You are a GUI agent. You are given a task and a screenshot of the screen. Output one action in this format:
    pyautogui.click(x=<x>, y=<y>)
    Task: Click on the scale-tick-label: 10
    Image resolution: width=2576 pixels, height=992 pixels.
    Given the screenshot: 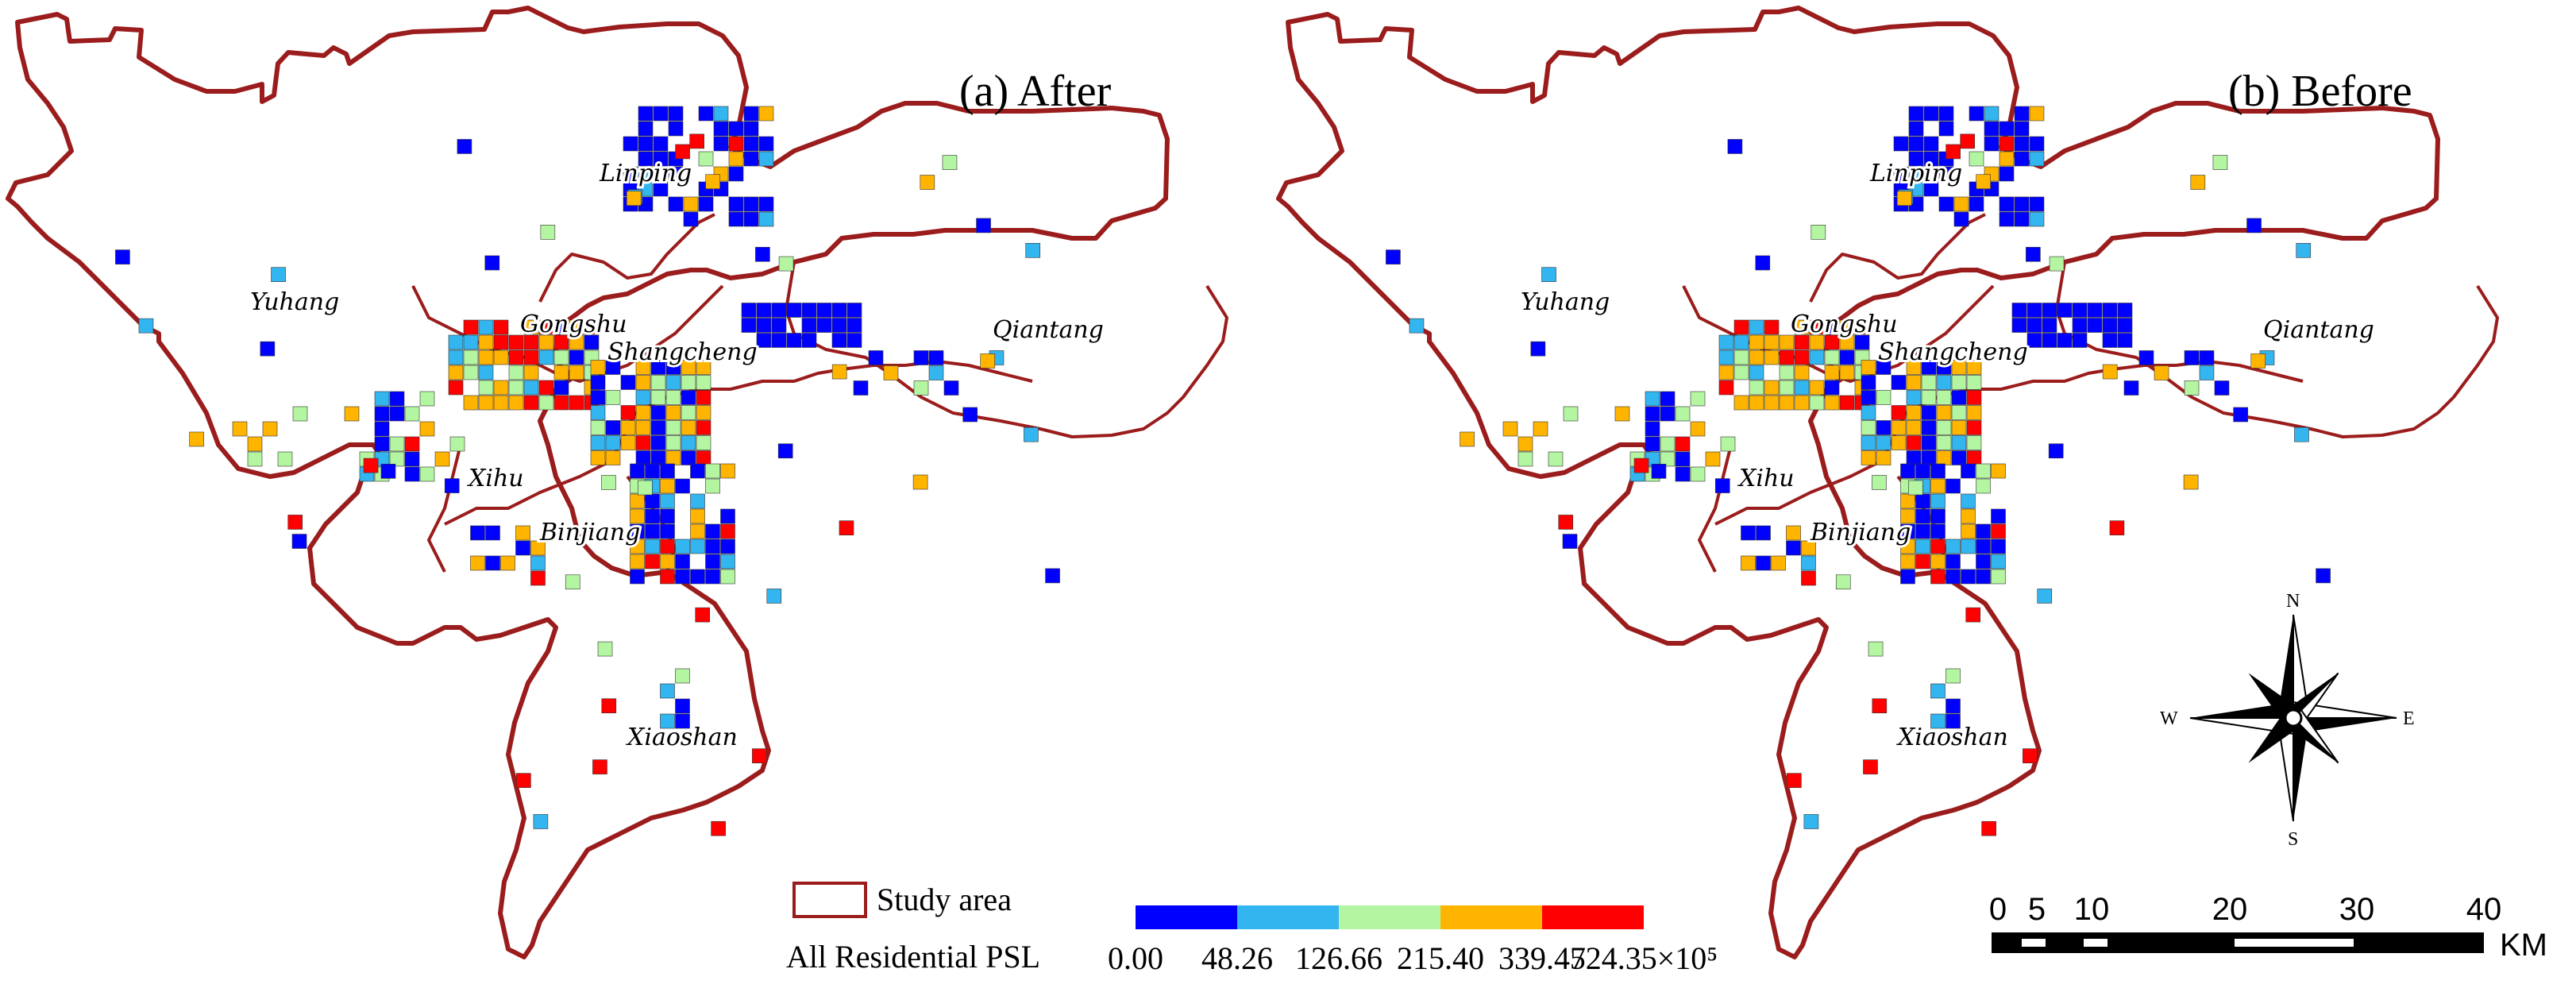 What is the action you would take?
    pyautogui.click(x=2092, y=909)
    